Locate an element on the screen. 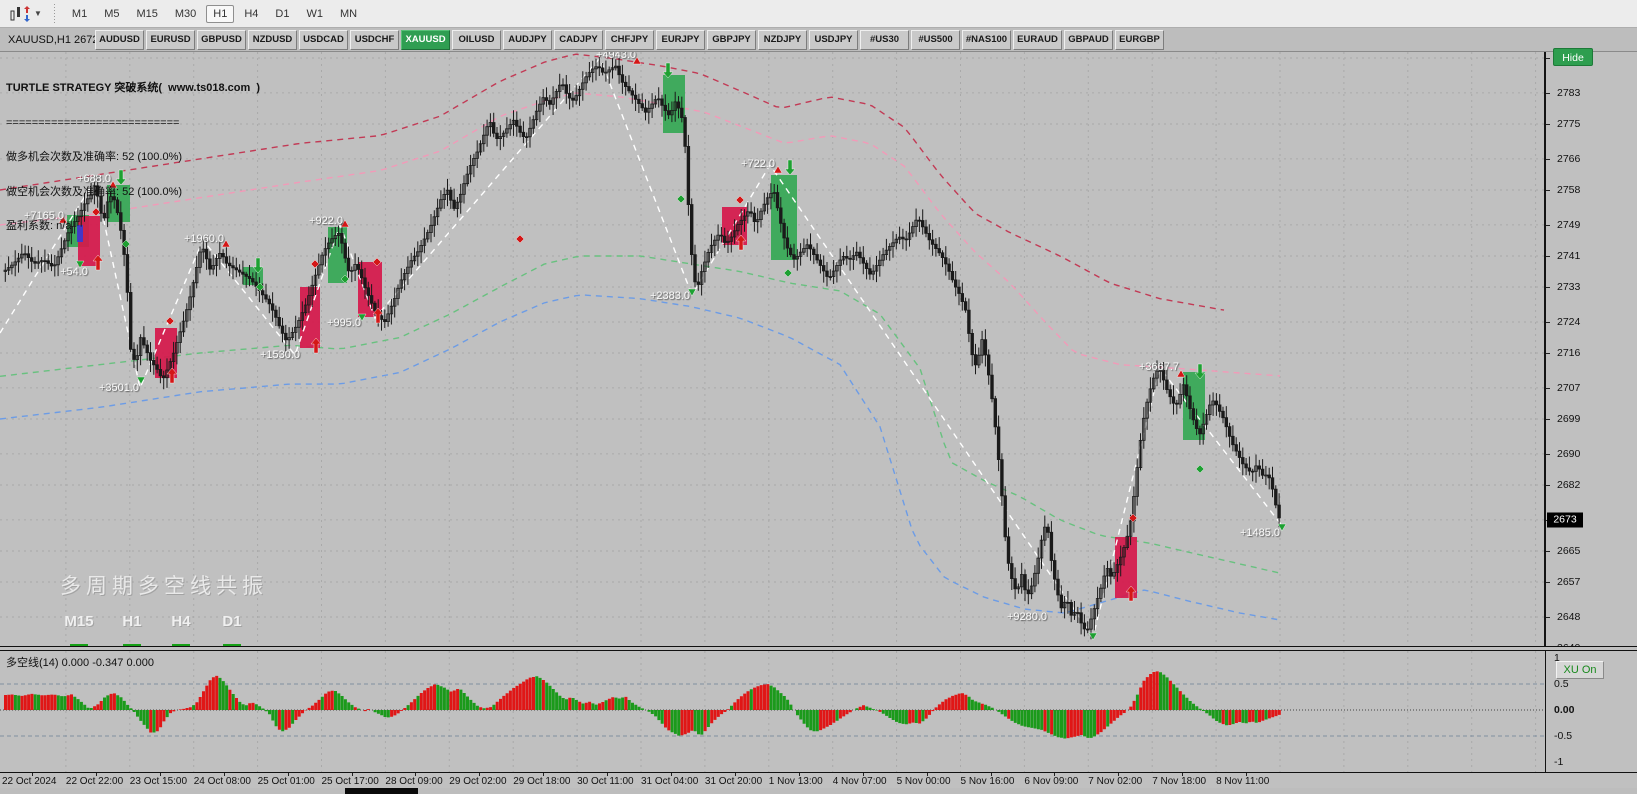 This screenshot has width=1637, height=794. timeframe-button-h4: H4 is located at coordinates (251, 13).